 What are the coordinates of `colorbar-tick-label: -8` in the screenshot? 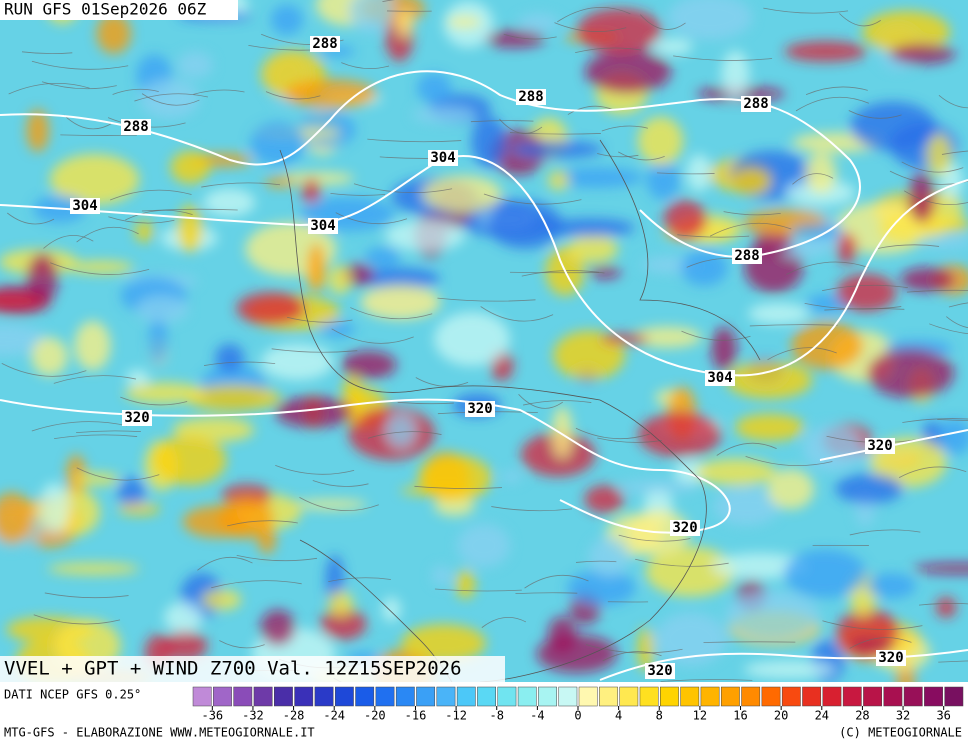 It's located at (497, 716).